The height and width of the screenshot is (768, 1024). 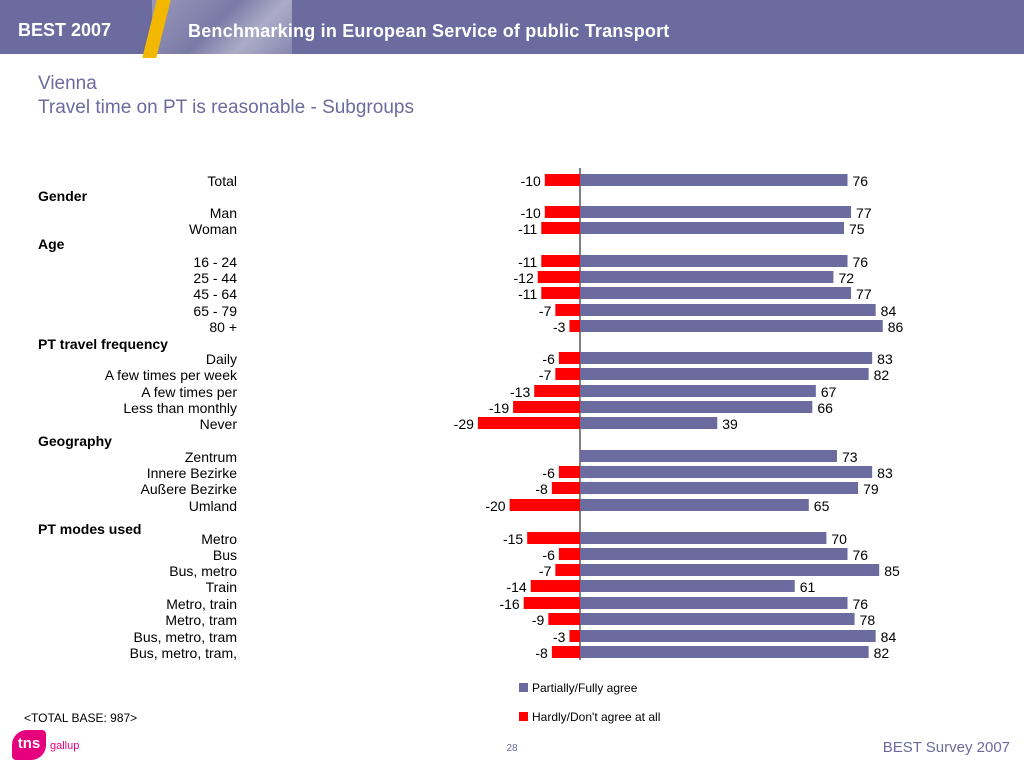 What do you see at coordinates (103, 344) in the screenshot?
I see `group-header: PT travel frequency` at bounding box center [103, 344].